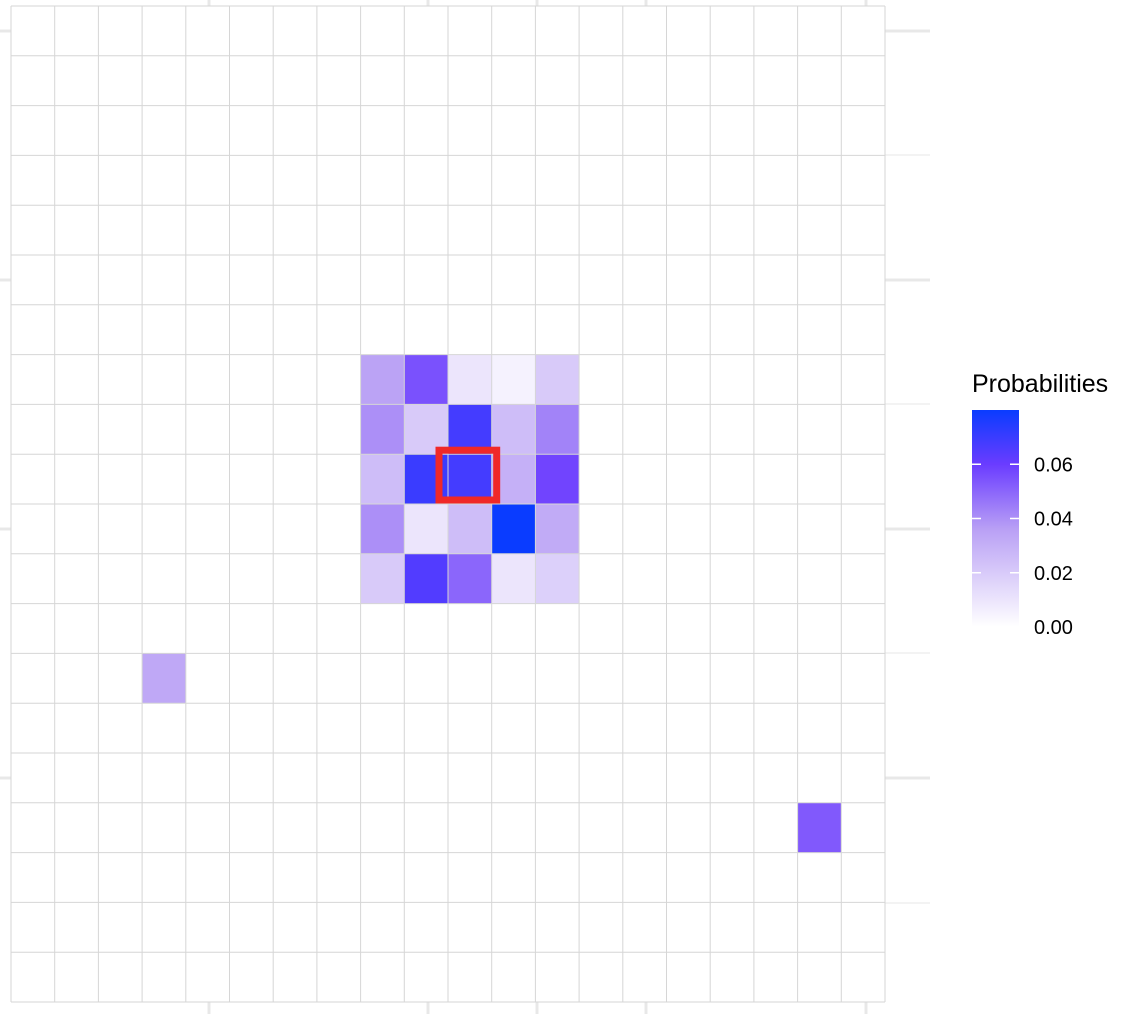 The width and height of the screenshot is (1140, 1014). Describe the element at coordinates (1053, 628) in the screenshot. I see `legend-tick-label: 0.00` at that location.